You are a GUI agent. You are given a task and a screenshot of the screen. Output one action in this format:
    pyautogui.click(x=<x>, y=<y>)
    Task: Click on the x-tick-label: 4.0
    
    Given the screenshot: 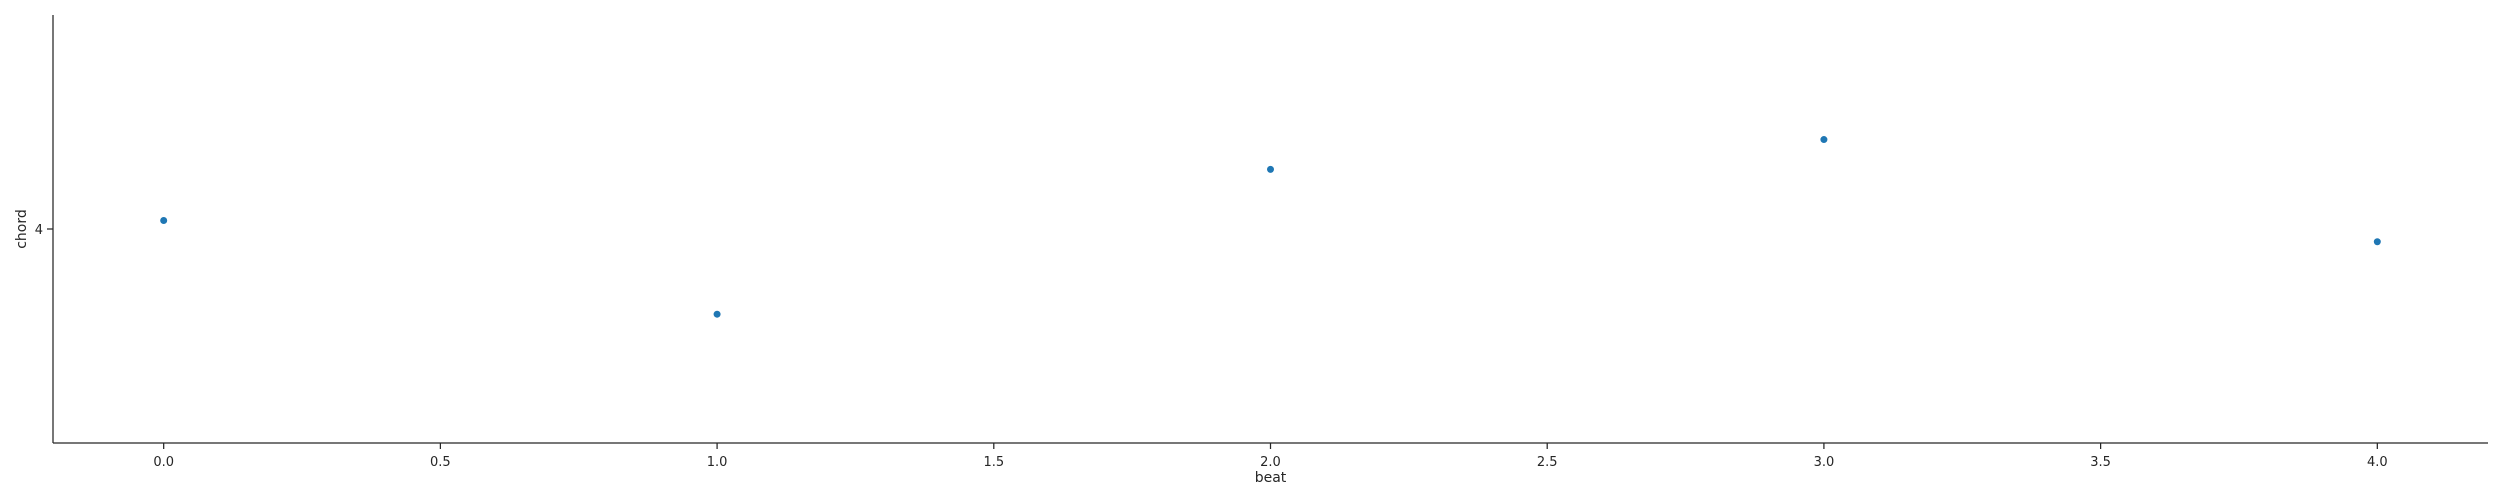 What is the action you would take?
    pyautogui.click(x=2377, y=462)
    